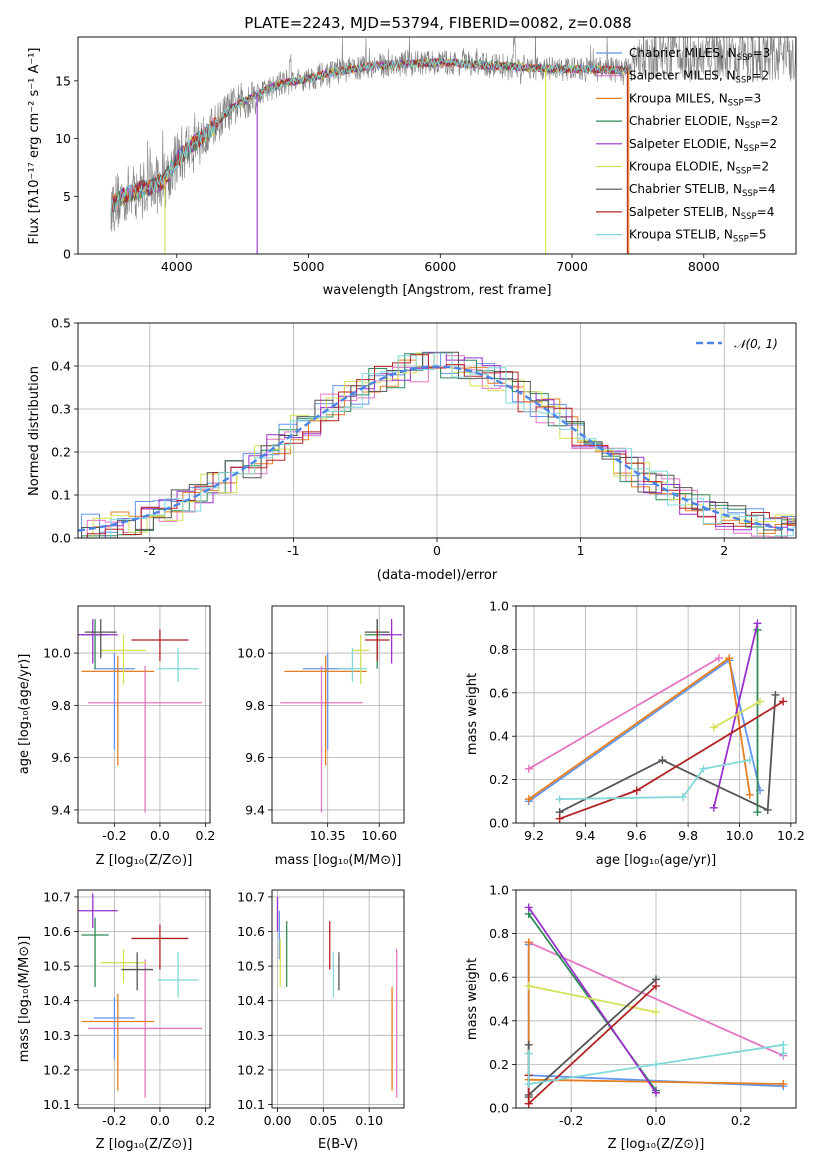 This screenshot has height=1174, width=819. I want to click on legend-label: Salpeter STELIB, NSSP=4, so click(701, 213).